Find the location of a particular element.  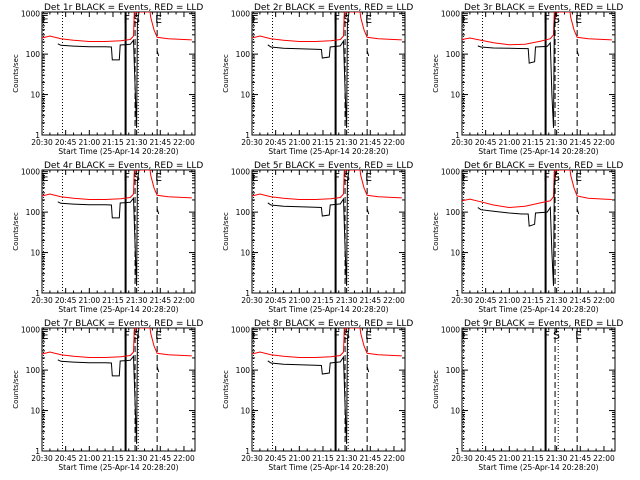

panel-title: Det 5r BLACK = Events, RED = LLD is located at coordinates (333, 166).